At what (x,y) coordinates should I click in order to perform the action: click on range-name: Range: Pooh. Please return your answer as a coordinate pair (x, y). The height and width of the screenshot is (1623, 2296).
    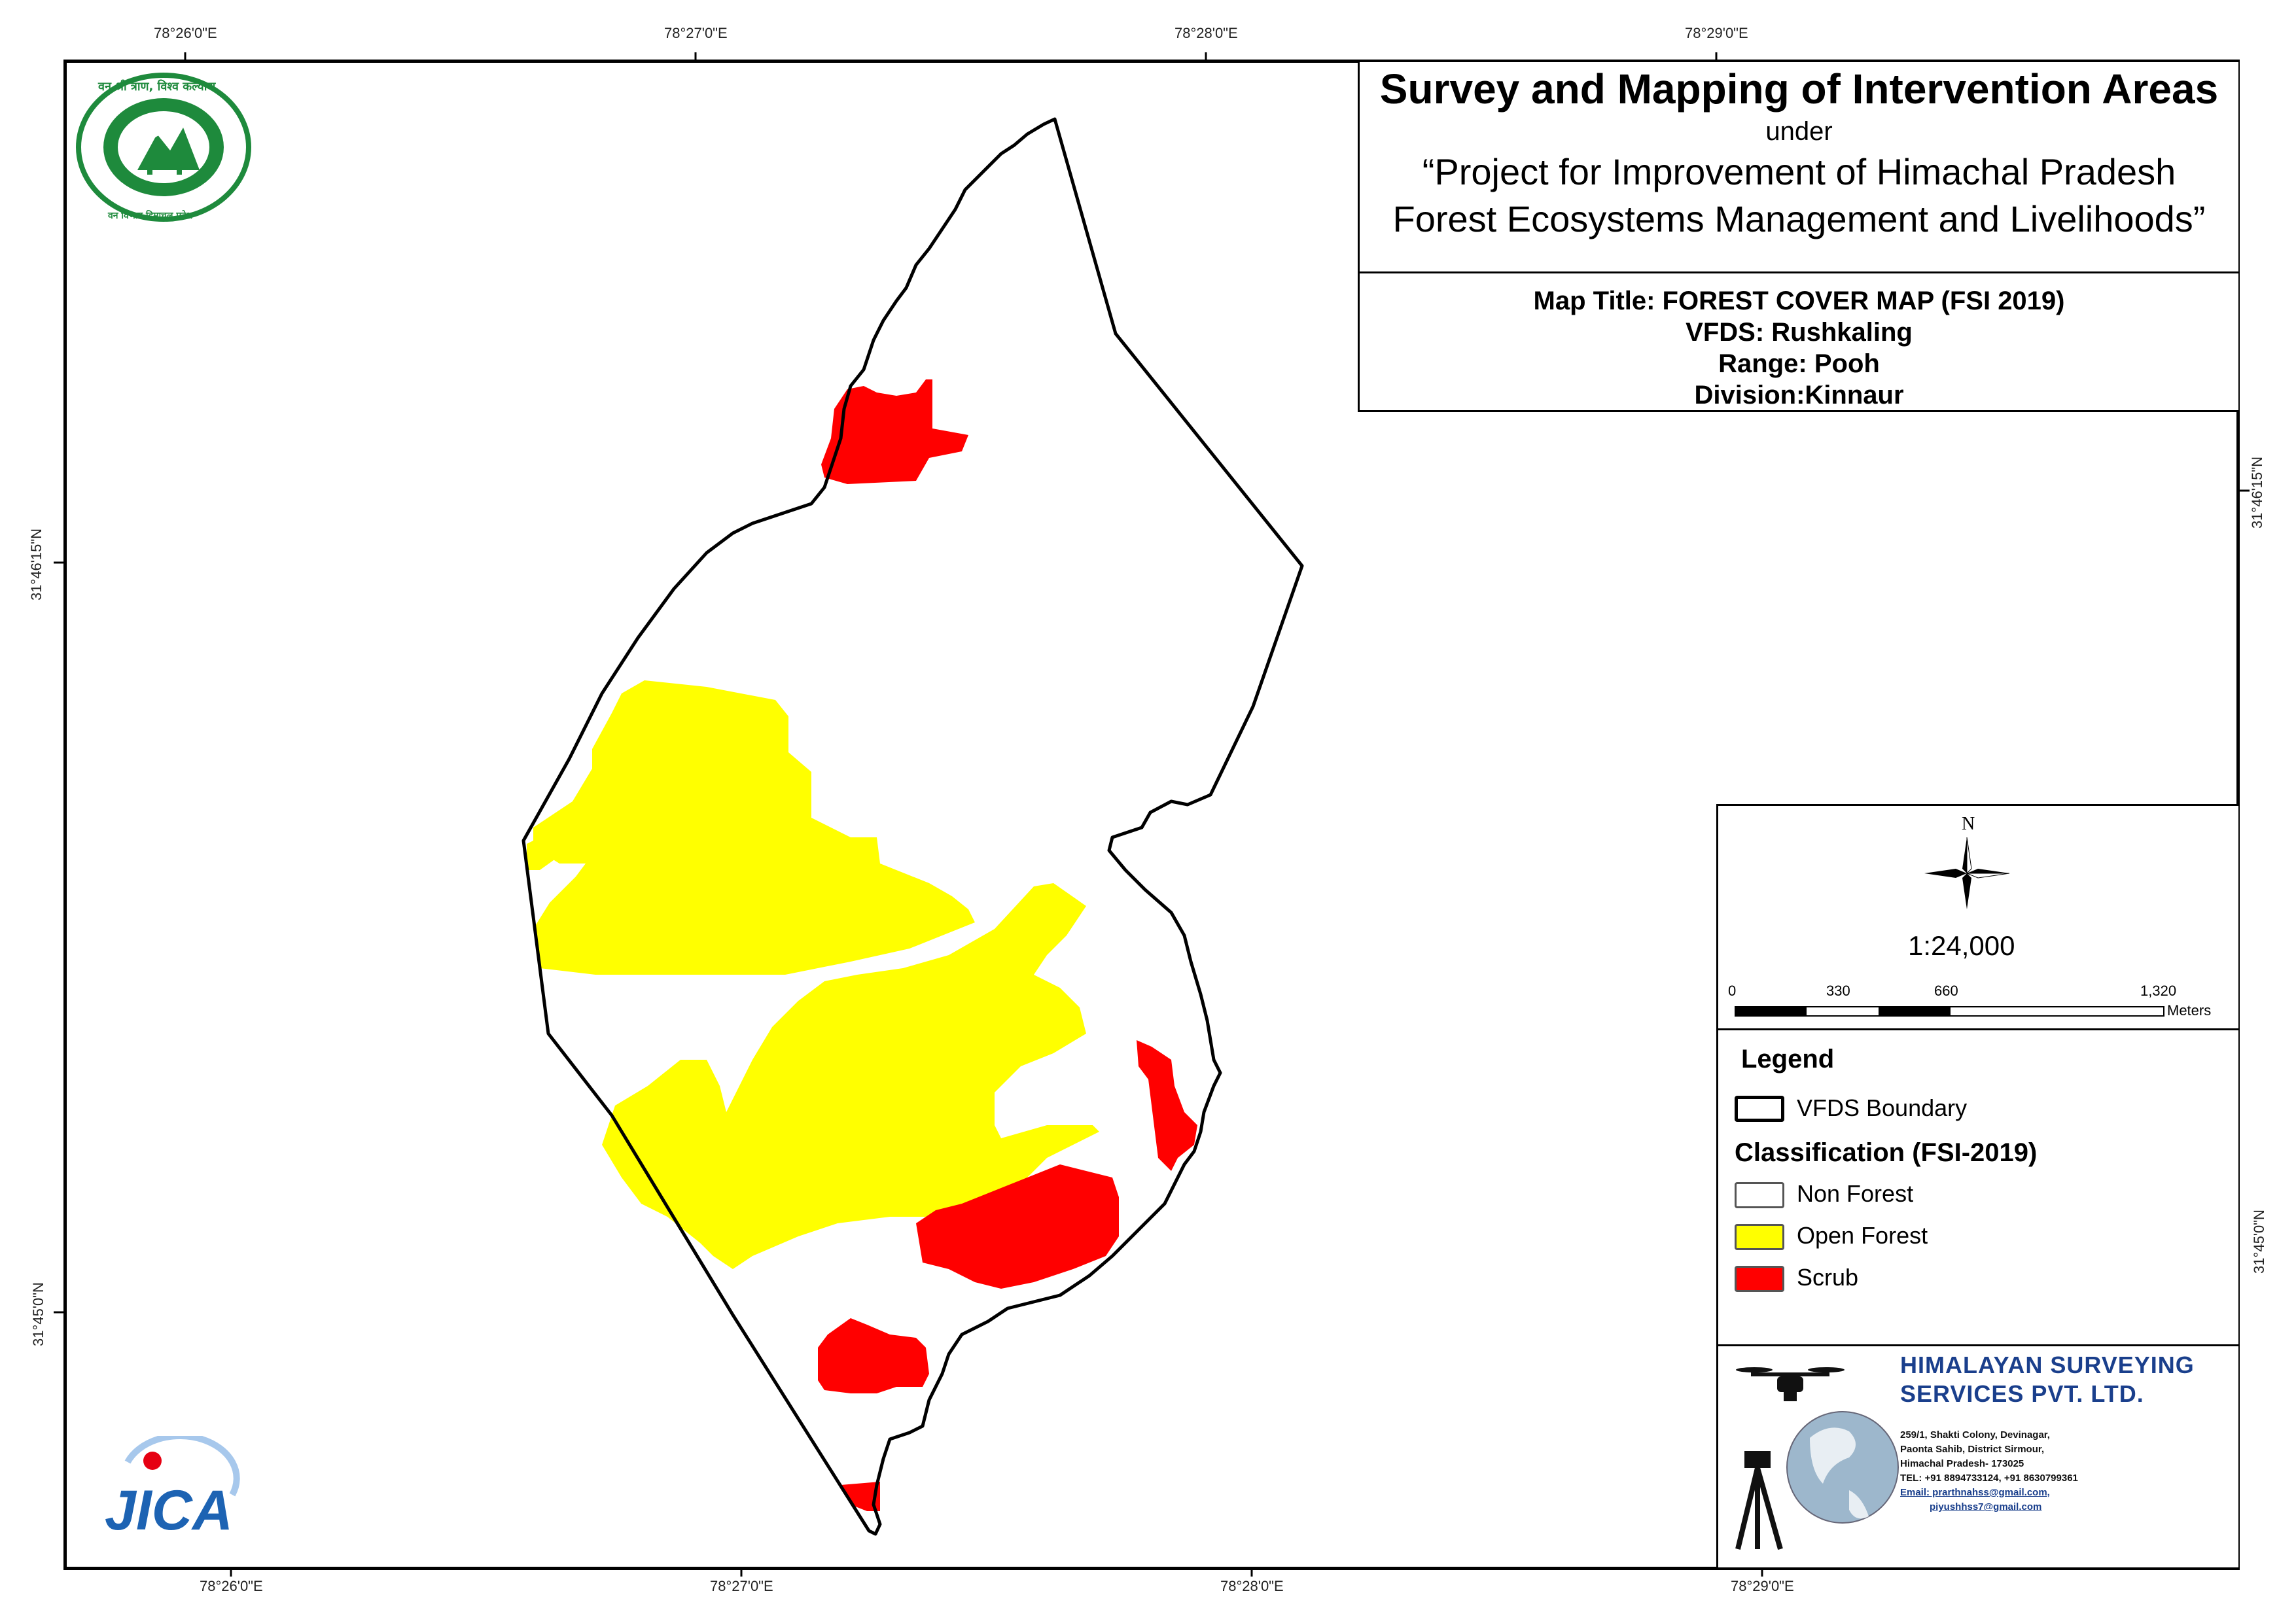
    Looking at the image, I should click on (1799, 363).